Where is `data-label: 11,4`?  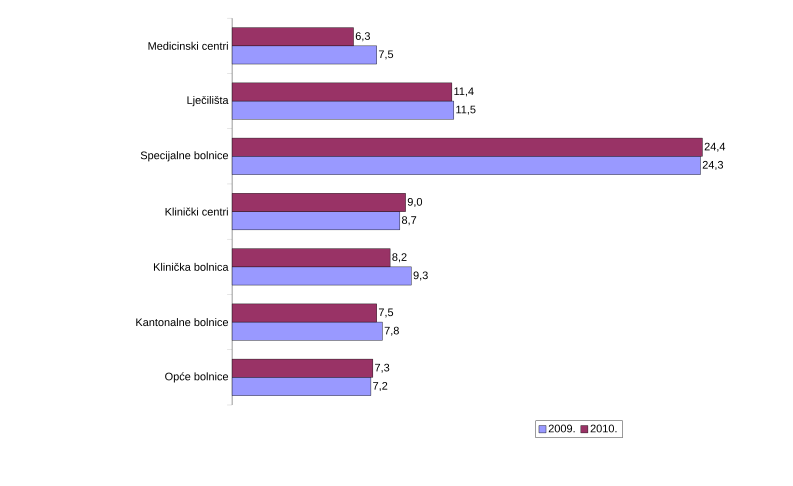
data-label: 11,4 is located at coordinates (464, 91).